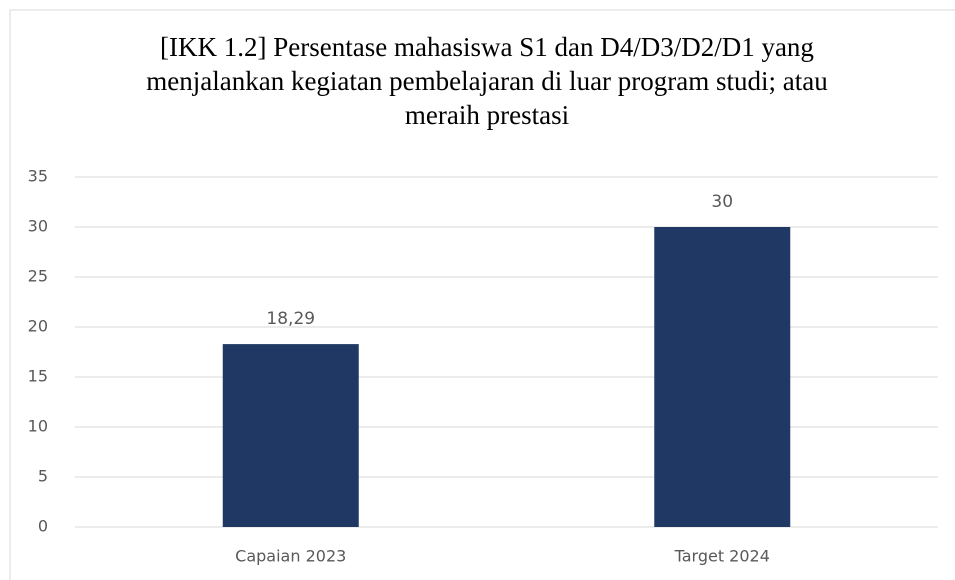 The width and height of the screenshot is (955, 580). Describe the element at coordinates (38, 376) in the screenshot. I see `y-tick-label: 15` at that location.